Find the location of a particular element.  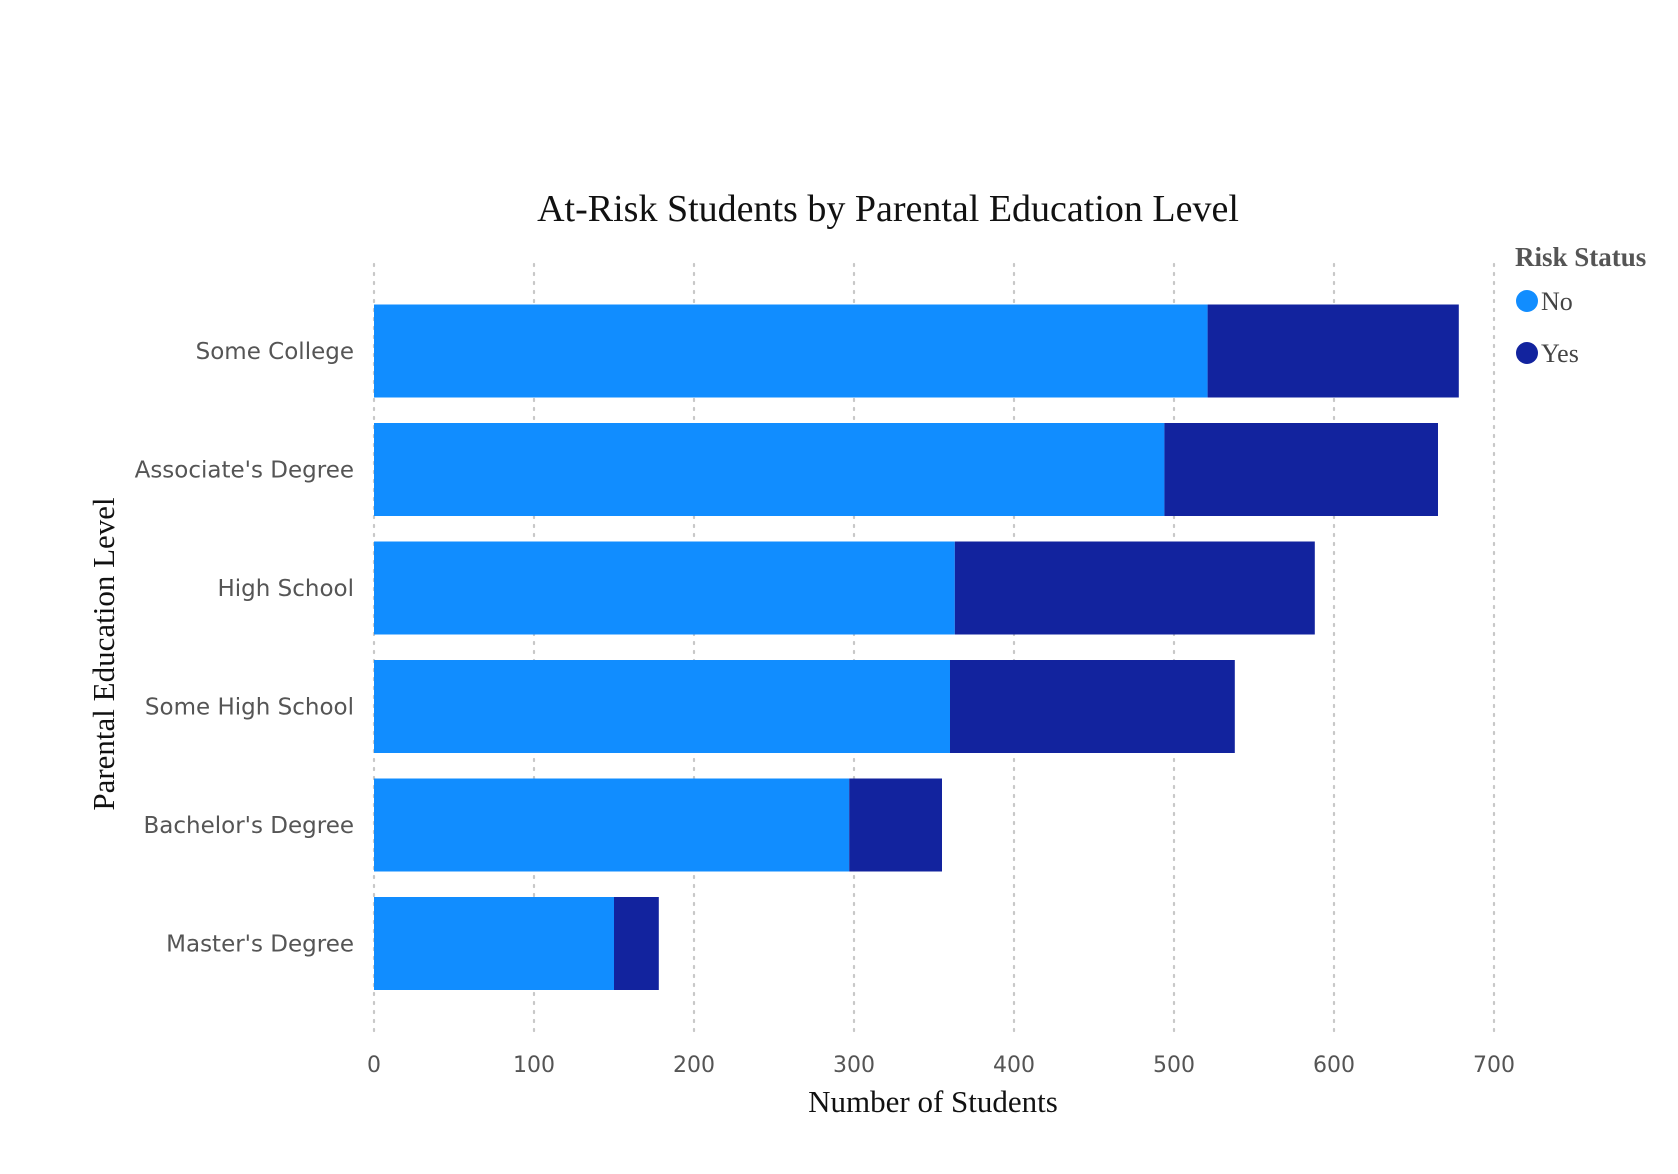

y-category-label-0: Some College is located at coordinates (275, 352).